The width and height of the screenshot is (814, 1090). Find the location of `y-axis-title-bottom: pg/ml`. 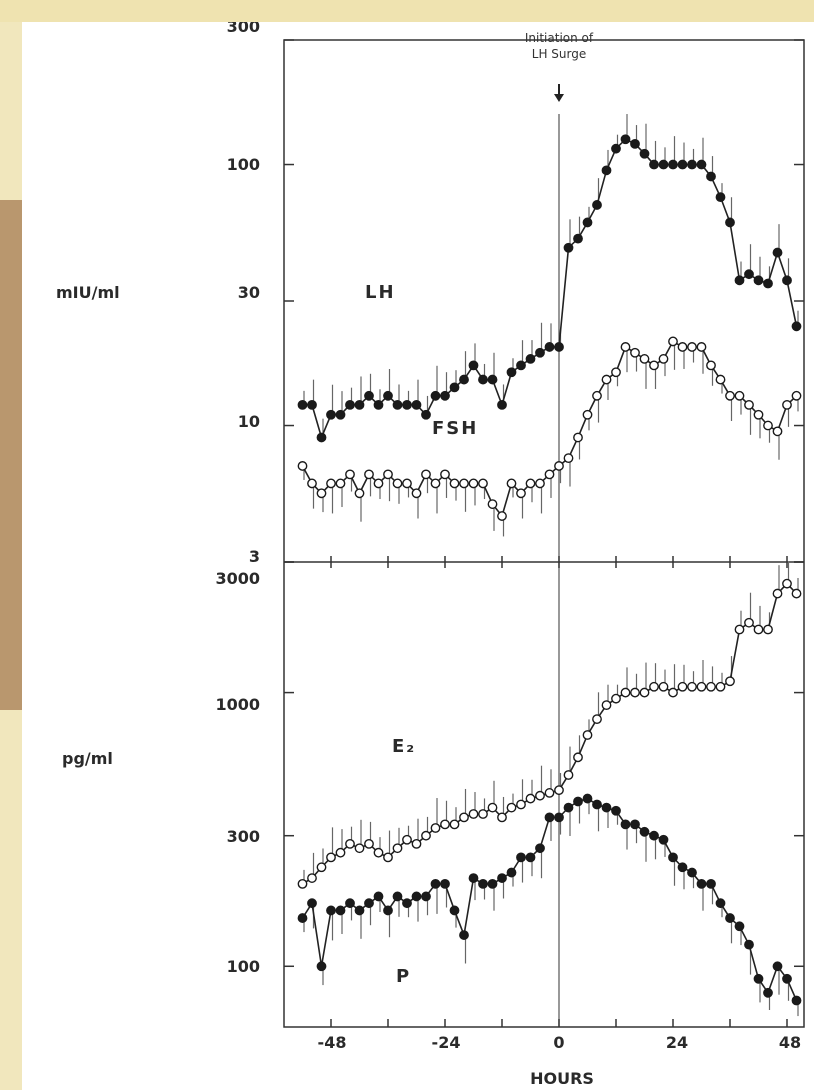

y-axis-title-bottom: pg/ml is located at coordinates (87, 758).